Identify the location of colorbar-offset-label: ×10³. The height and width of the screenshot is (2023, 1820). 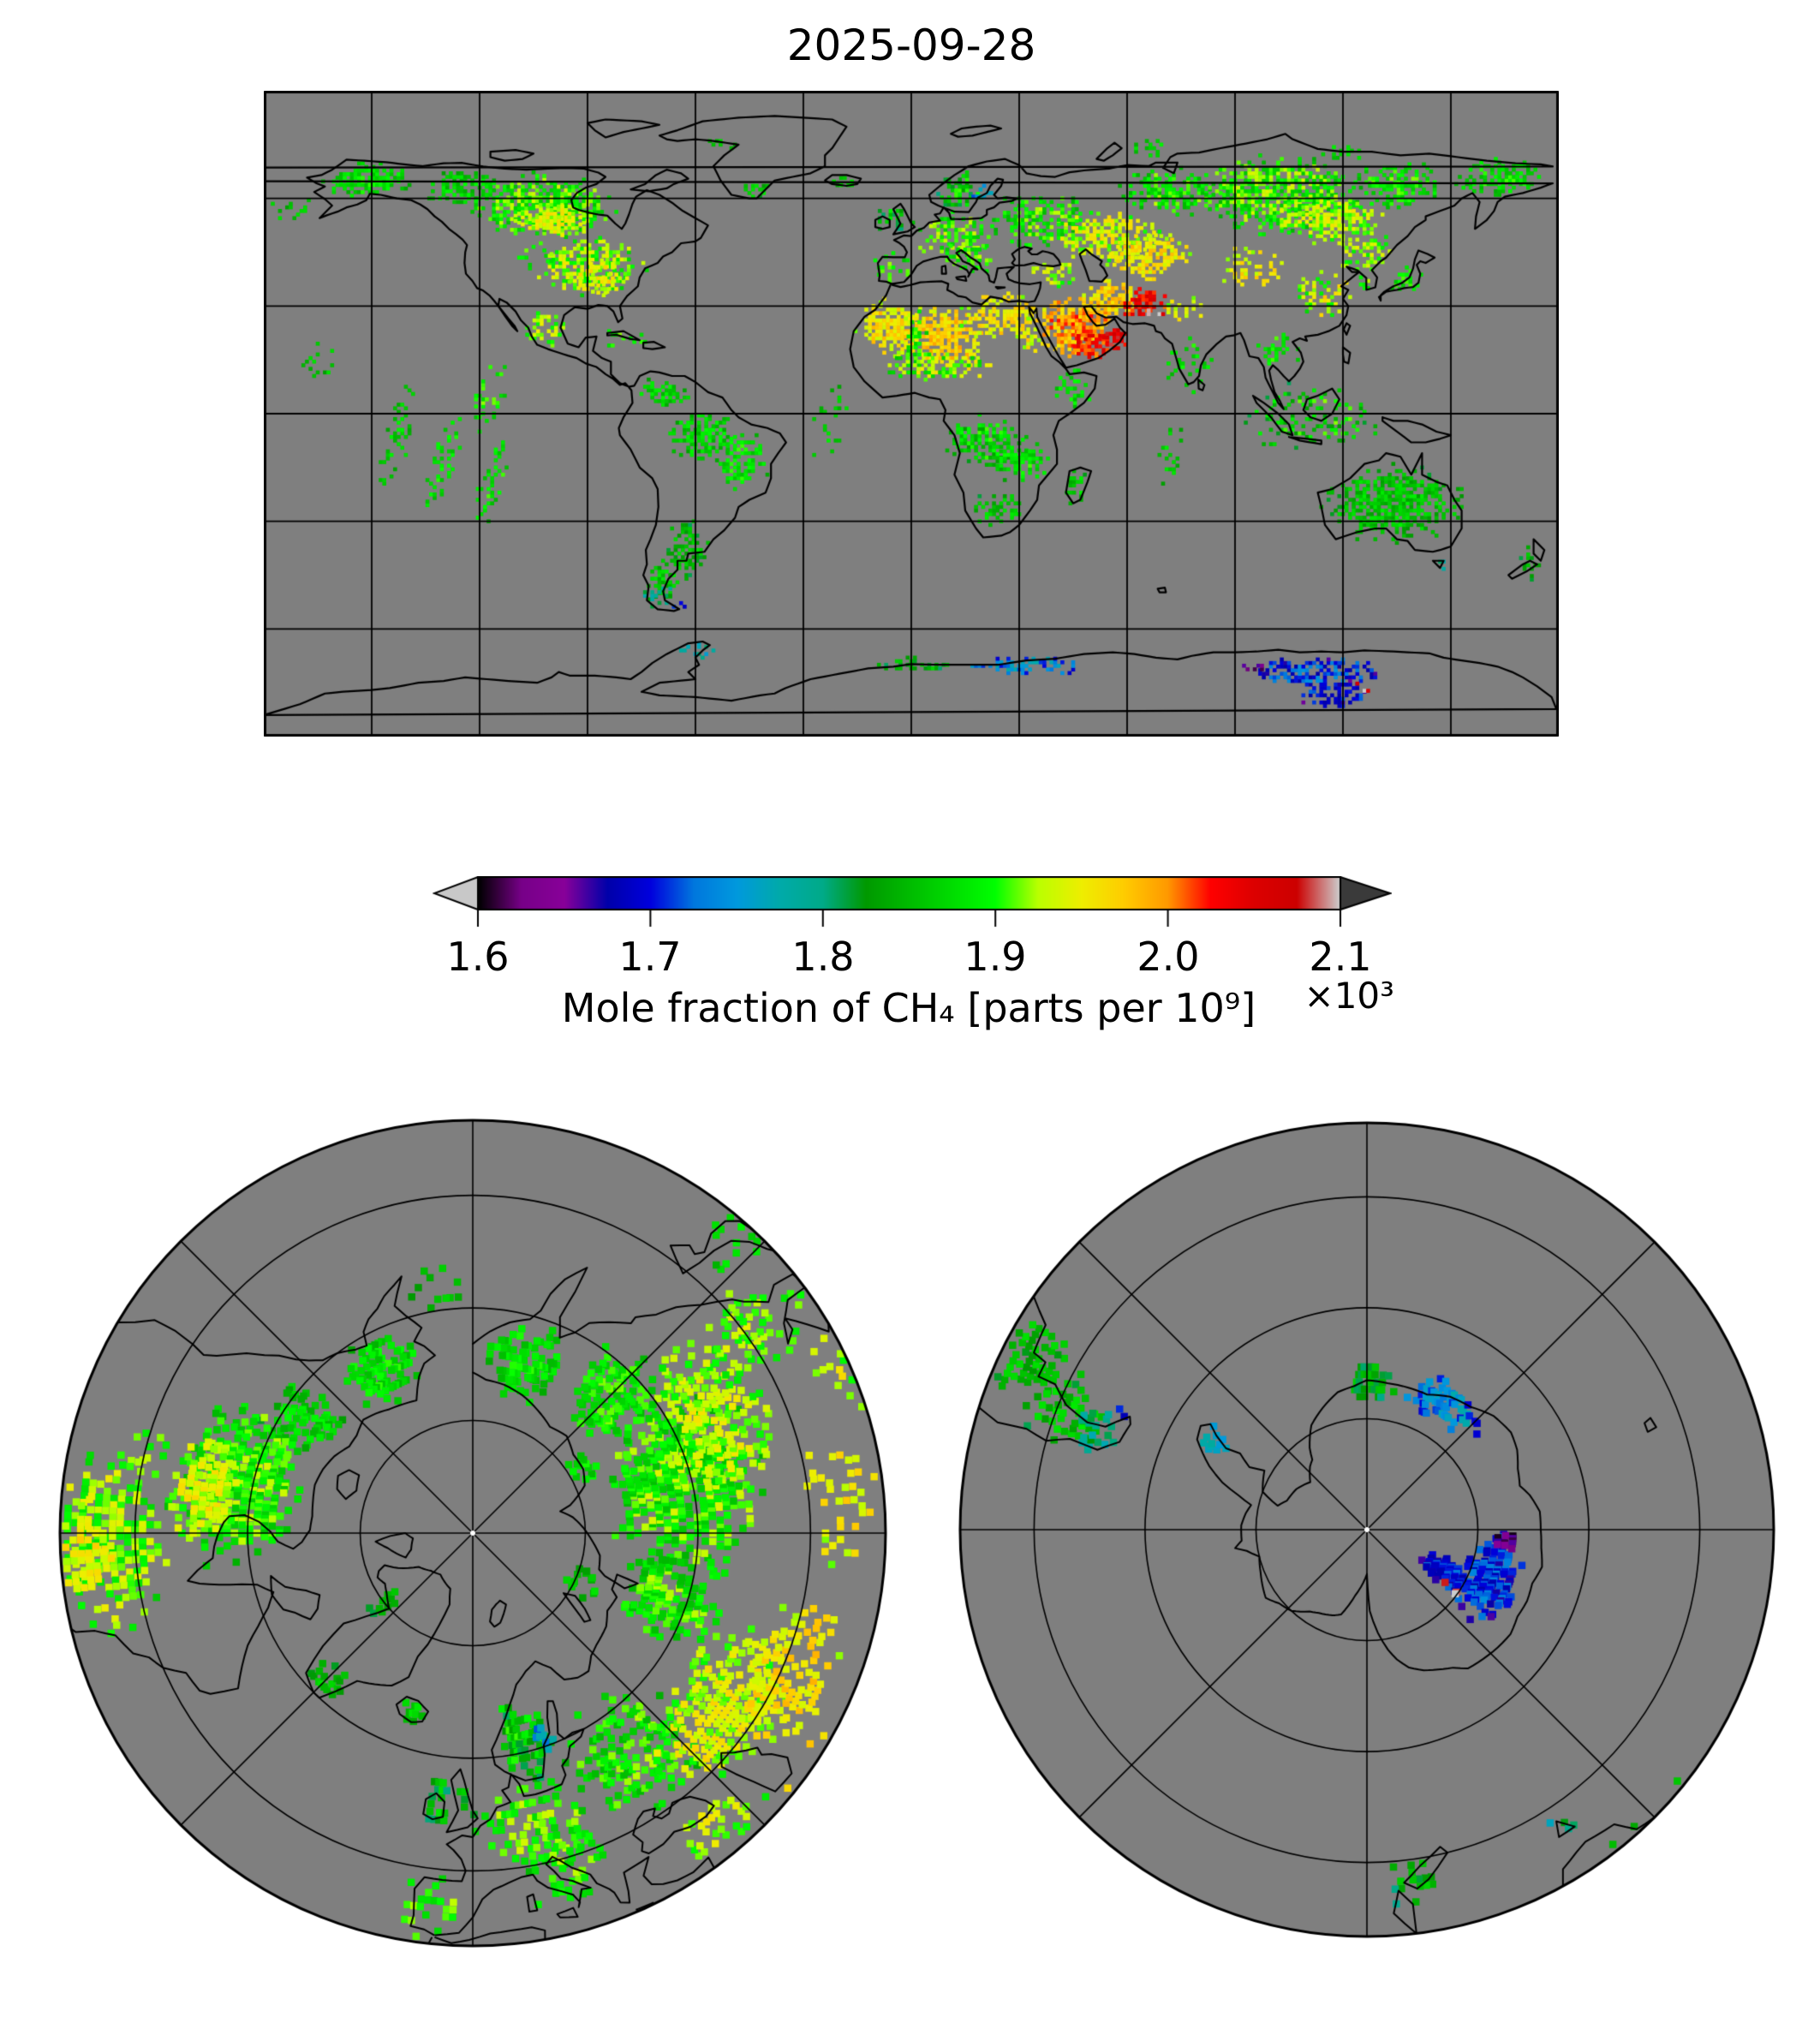
(1349, 996).